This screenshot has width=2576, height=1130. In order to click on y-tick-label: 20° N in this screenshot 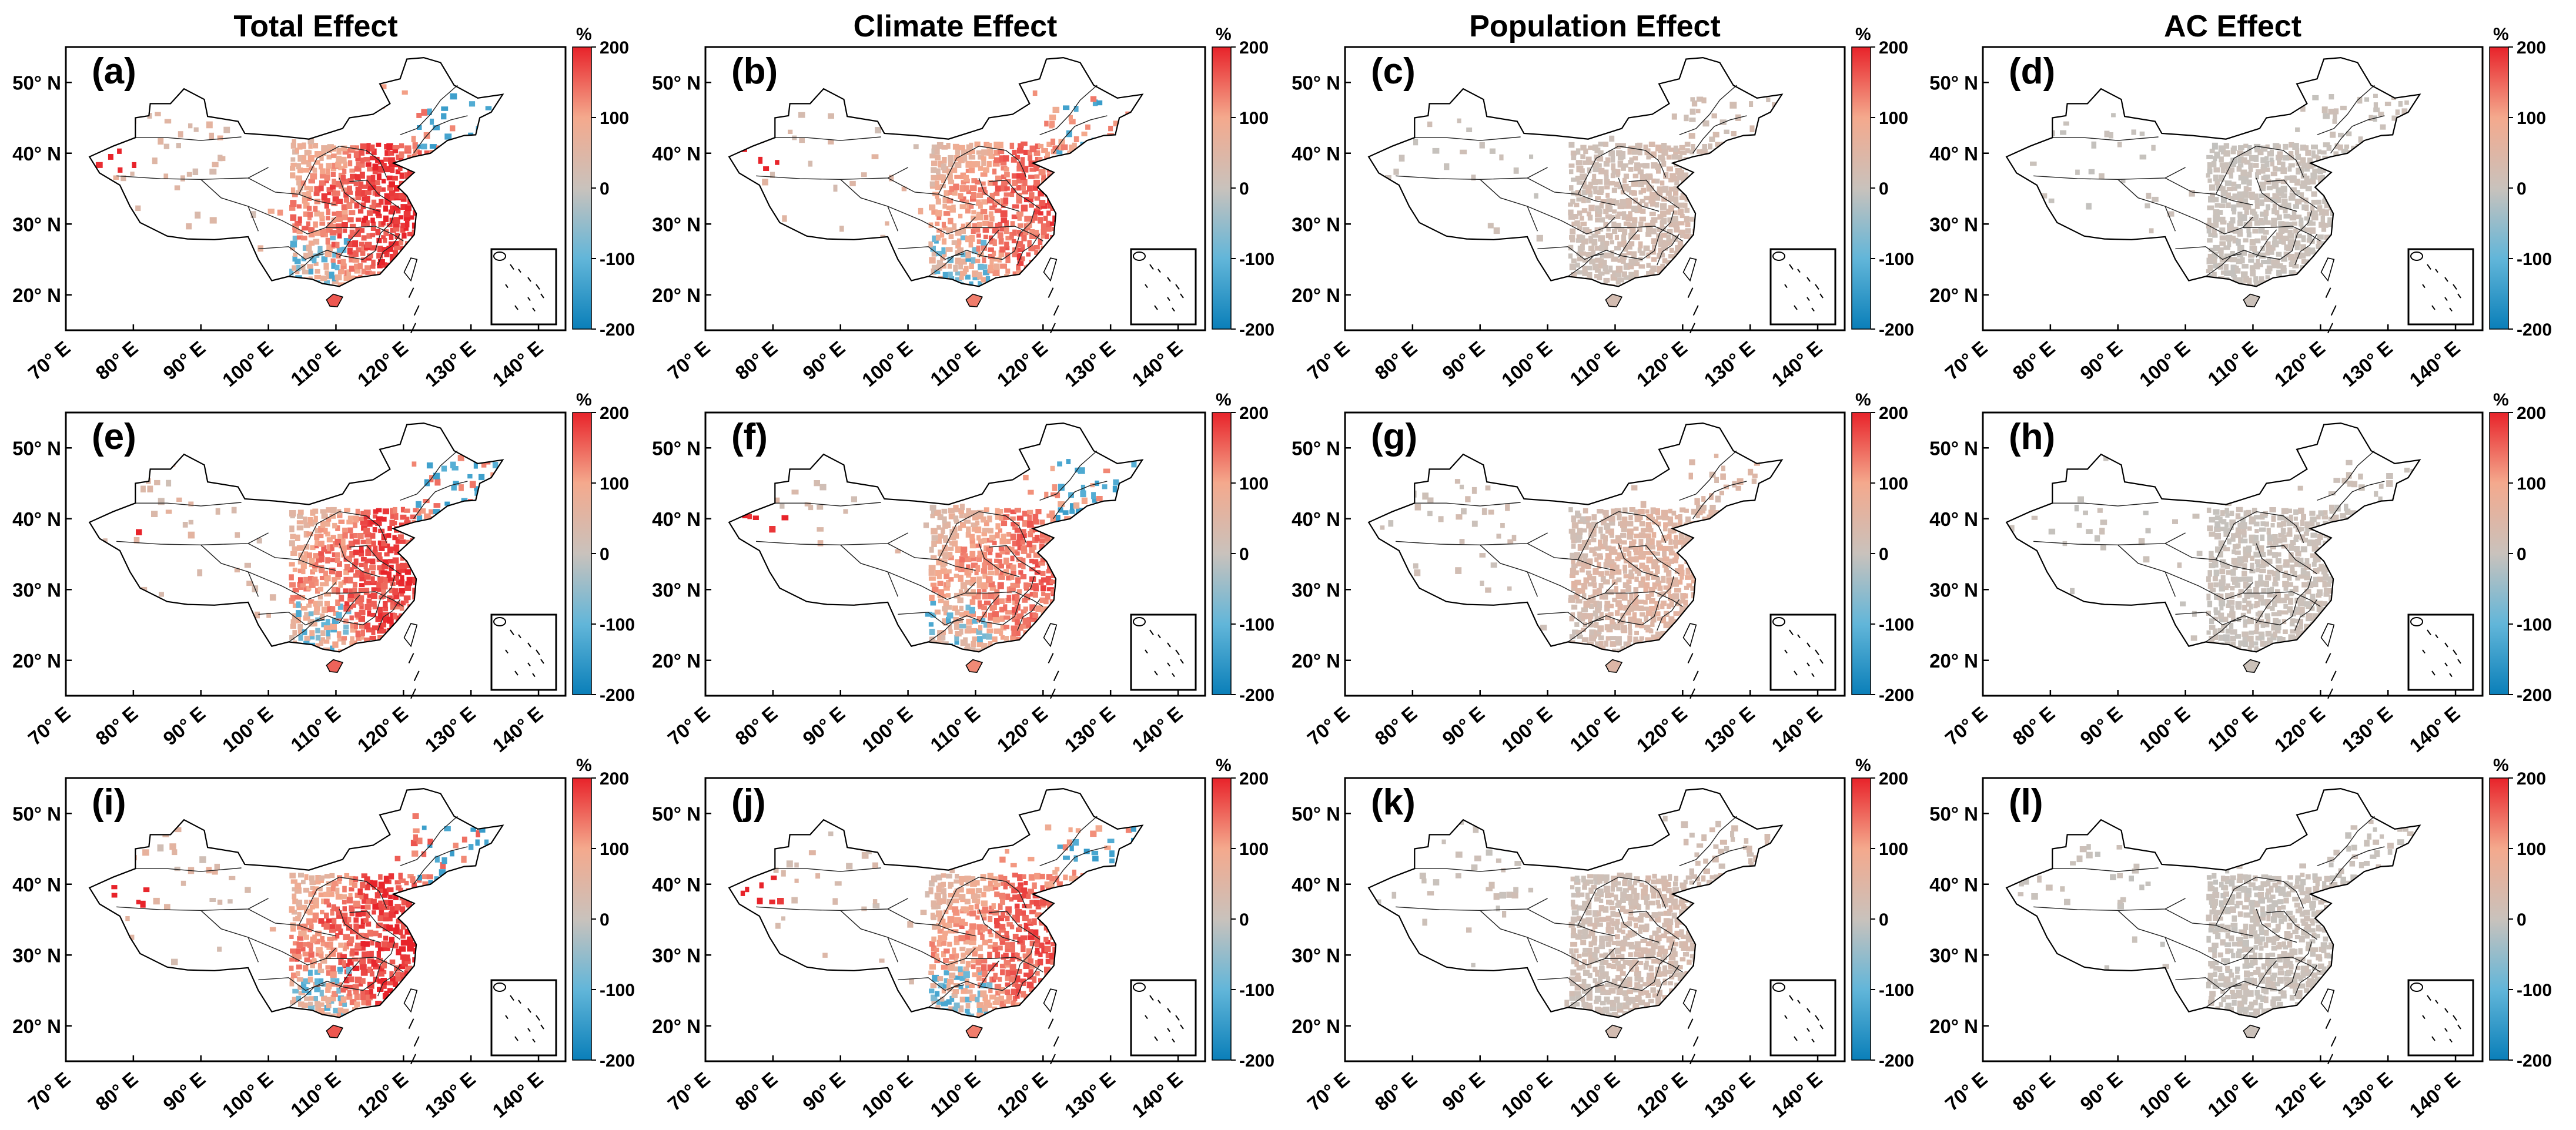, I will do `click(676, 295)`.